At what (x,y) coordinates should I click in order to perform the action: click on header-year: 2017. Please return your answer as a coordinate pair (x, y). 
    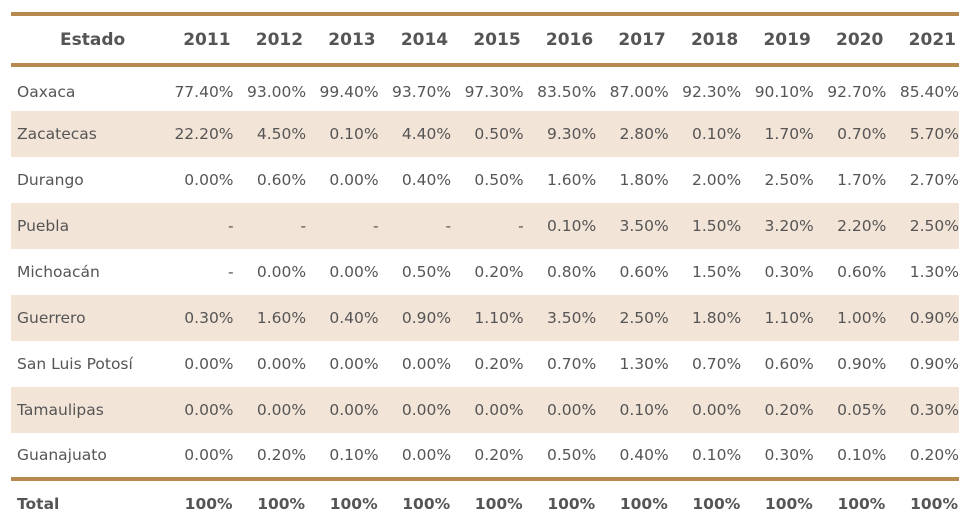
    Looking at the image, I should click on (632, 39).